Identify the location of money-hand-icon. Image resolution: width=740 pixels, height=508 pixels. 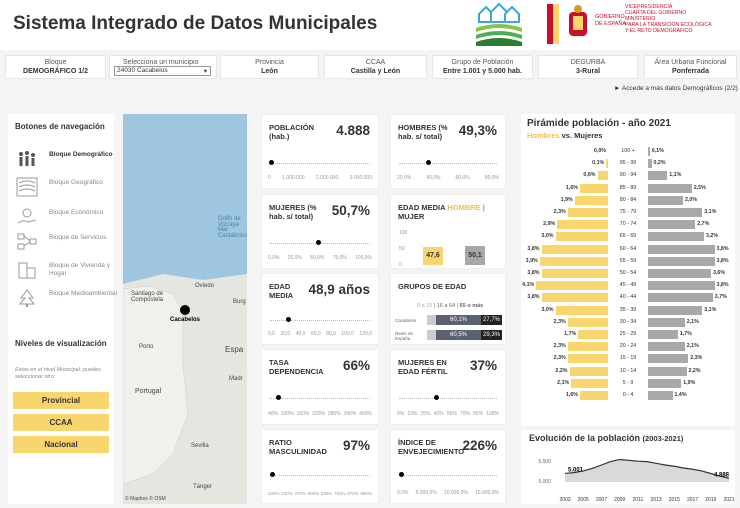
(27, 216).